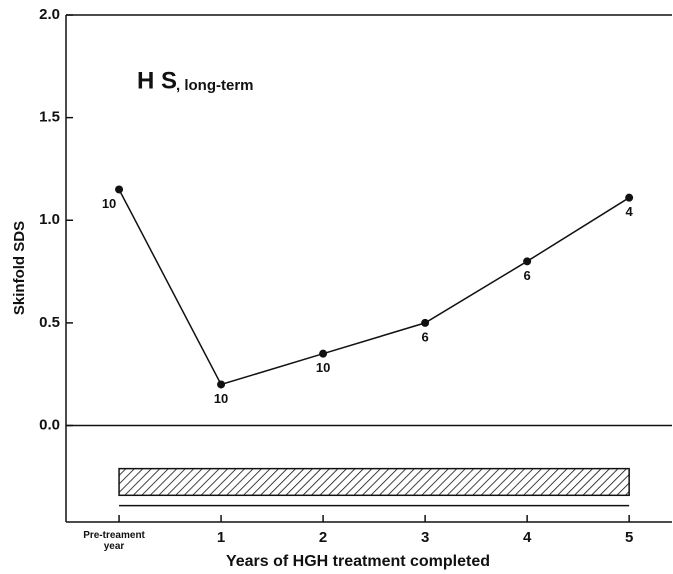 The height and width of the screenshot is (574, 673). What do you see at coordinates (19, 268) in the screenshot?
I see `y-axis-label: Skinfold SDS` at bounding box center [19, 268].